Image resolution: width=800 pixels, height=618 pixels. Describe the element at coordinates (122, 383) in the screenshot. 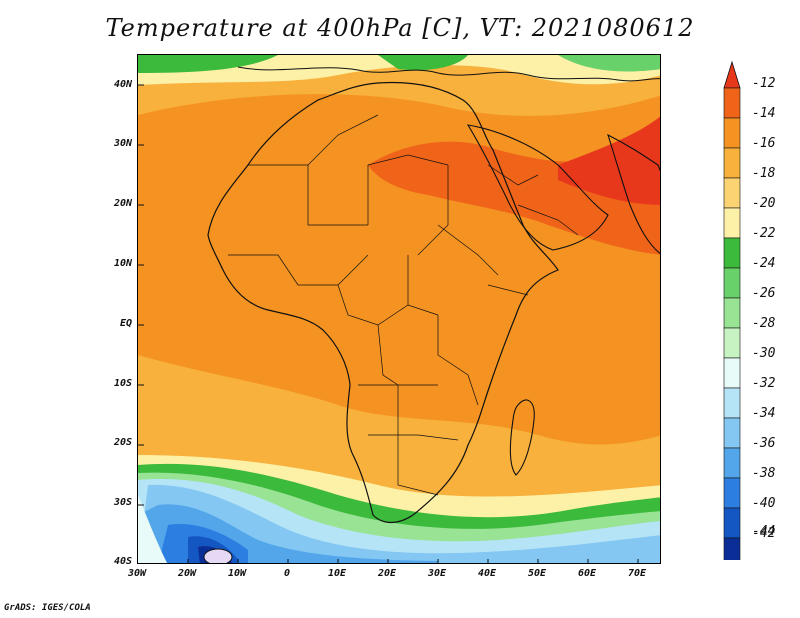

I see `lat-label-10s: 10S` at that location.